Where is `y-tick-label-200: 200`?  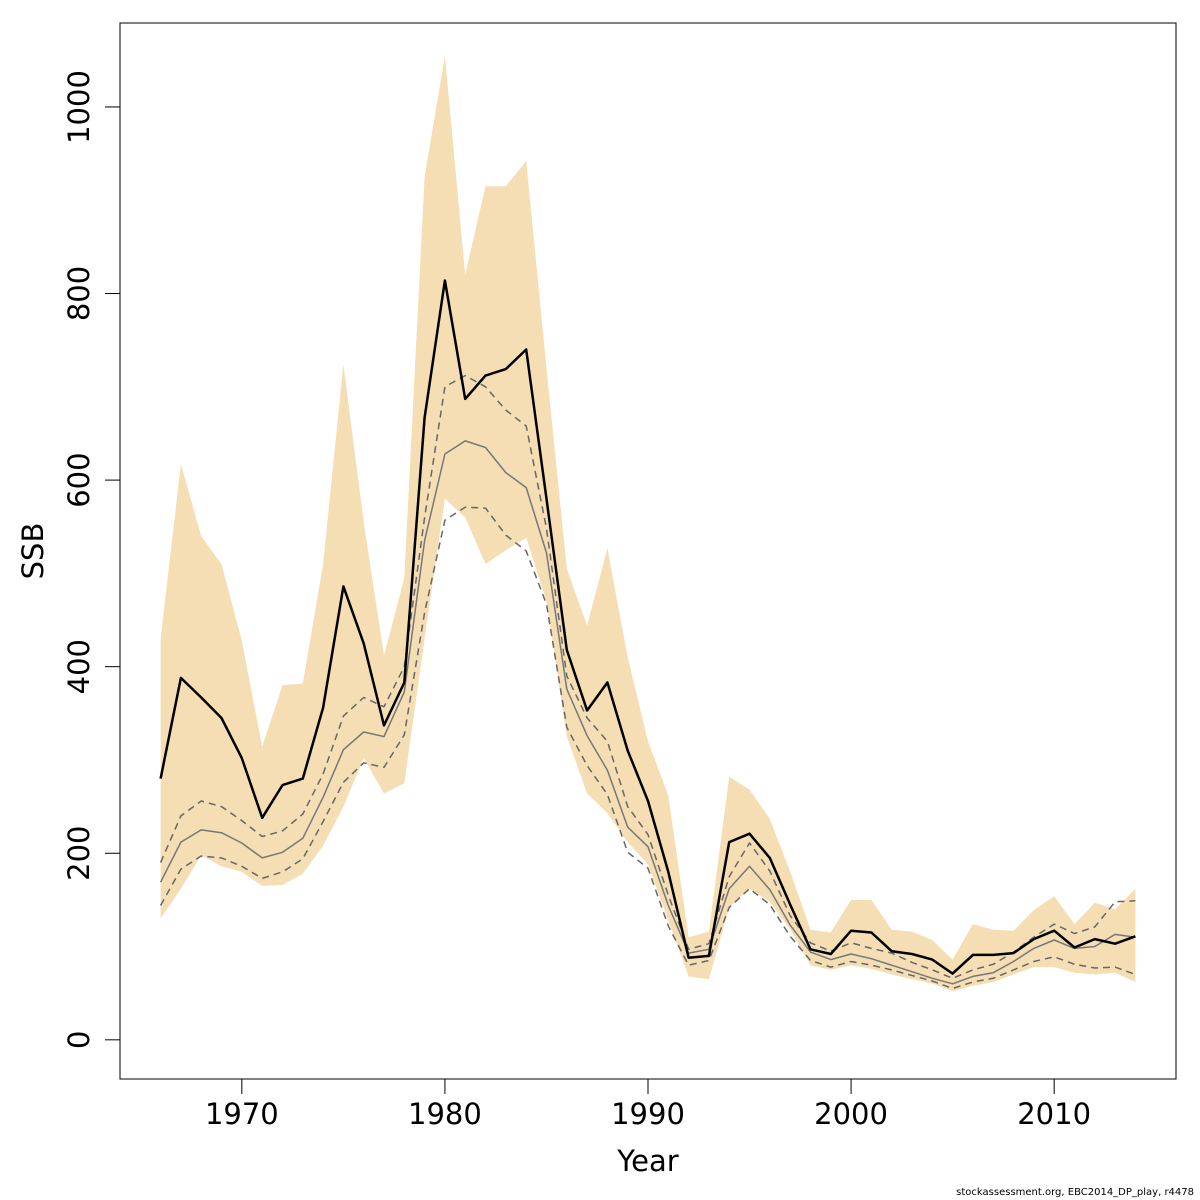 y-tick-label-200: 200 is located at coordinates (79, 853).